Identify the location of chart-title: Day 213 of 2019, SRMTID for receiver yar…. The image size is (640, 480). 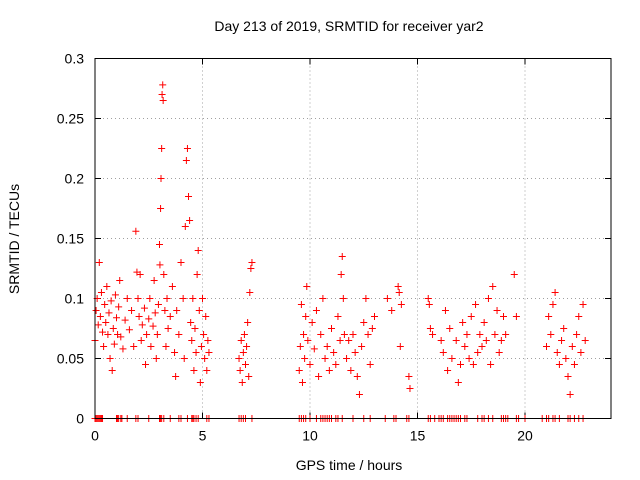
(348, 26).